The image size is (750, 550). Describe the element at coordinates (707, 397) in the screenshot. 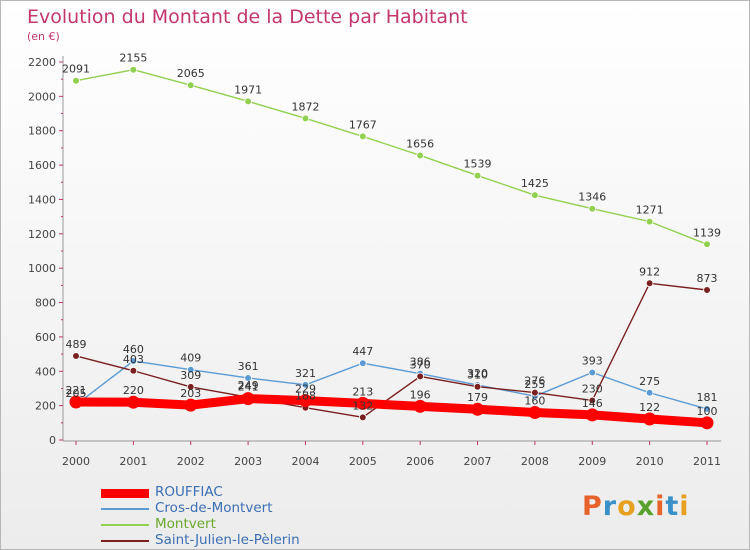

I see `data-label: 181` at that location.